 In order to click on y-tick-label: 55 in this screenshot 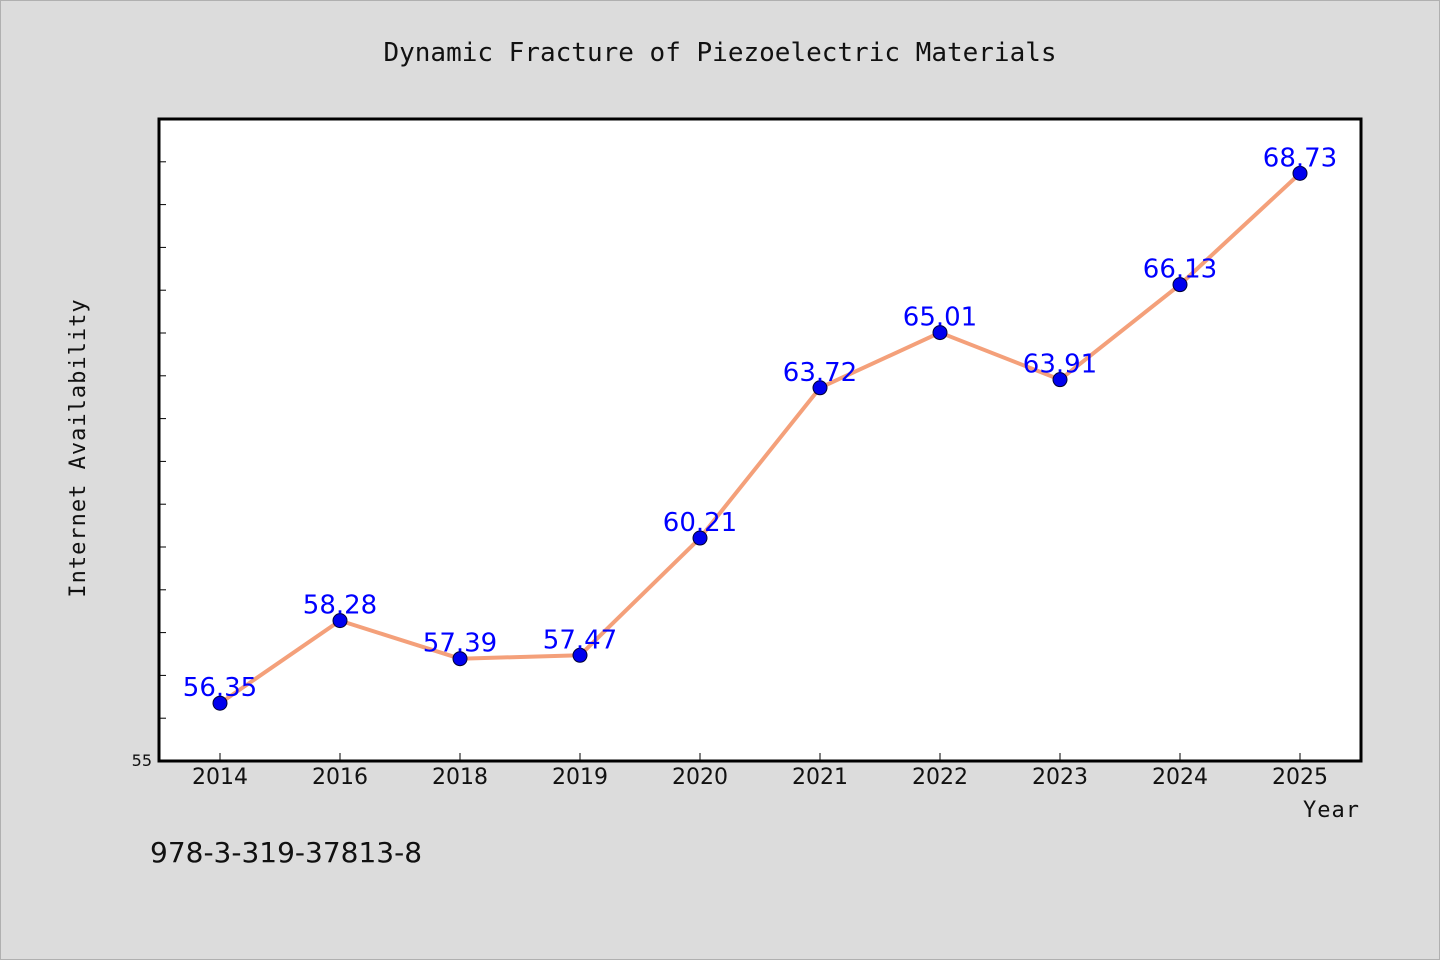, I will do `click(142, 760)`.